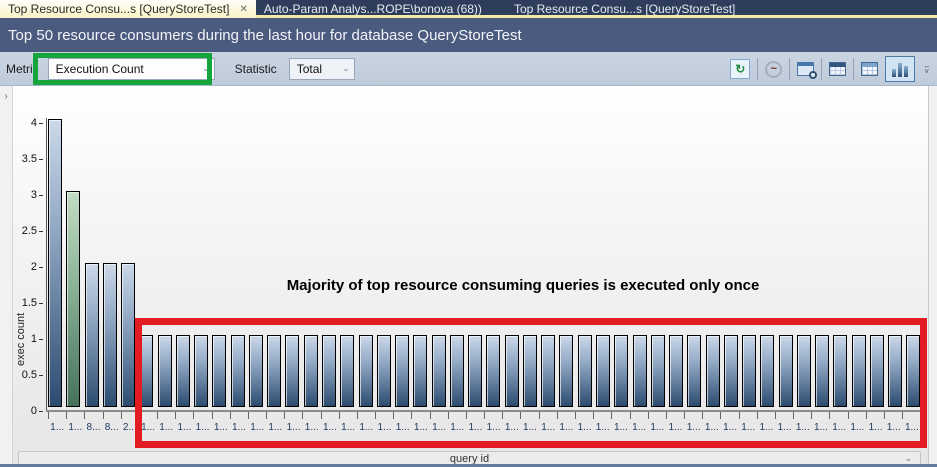 Image resolution: width=937 pixels, height=467 pixels. What do you see at coordinates (838, 69) in the screenshot?
I see `grid-view-button` at bounding box center [838, 69].